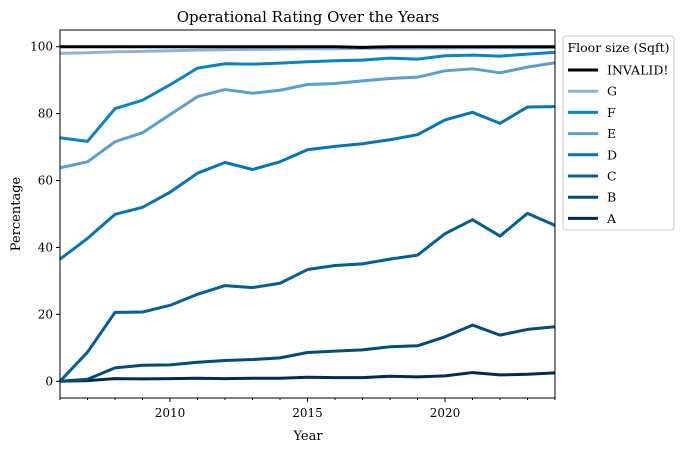 The height and width of the screenshot is (453, 683). What do you see at coordinates (307, 96) in the screenshot?
I see `series-line-f` at bounding box center [307, 96].